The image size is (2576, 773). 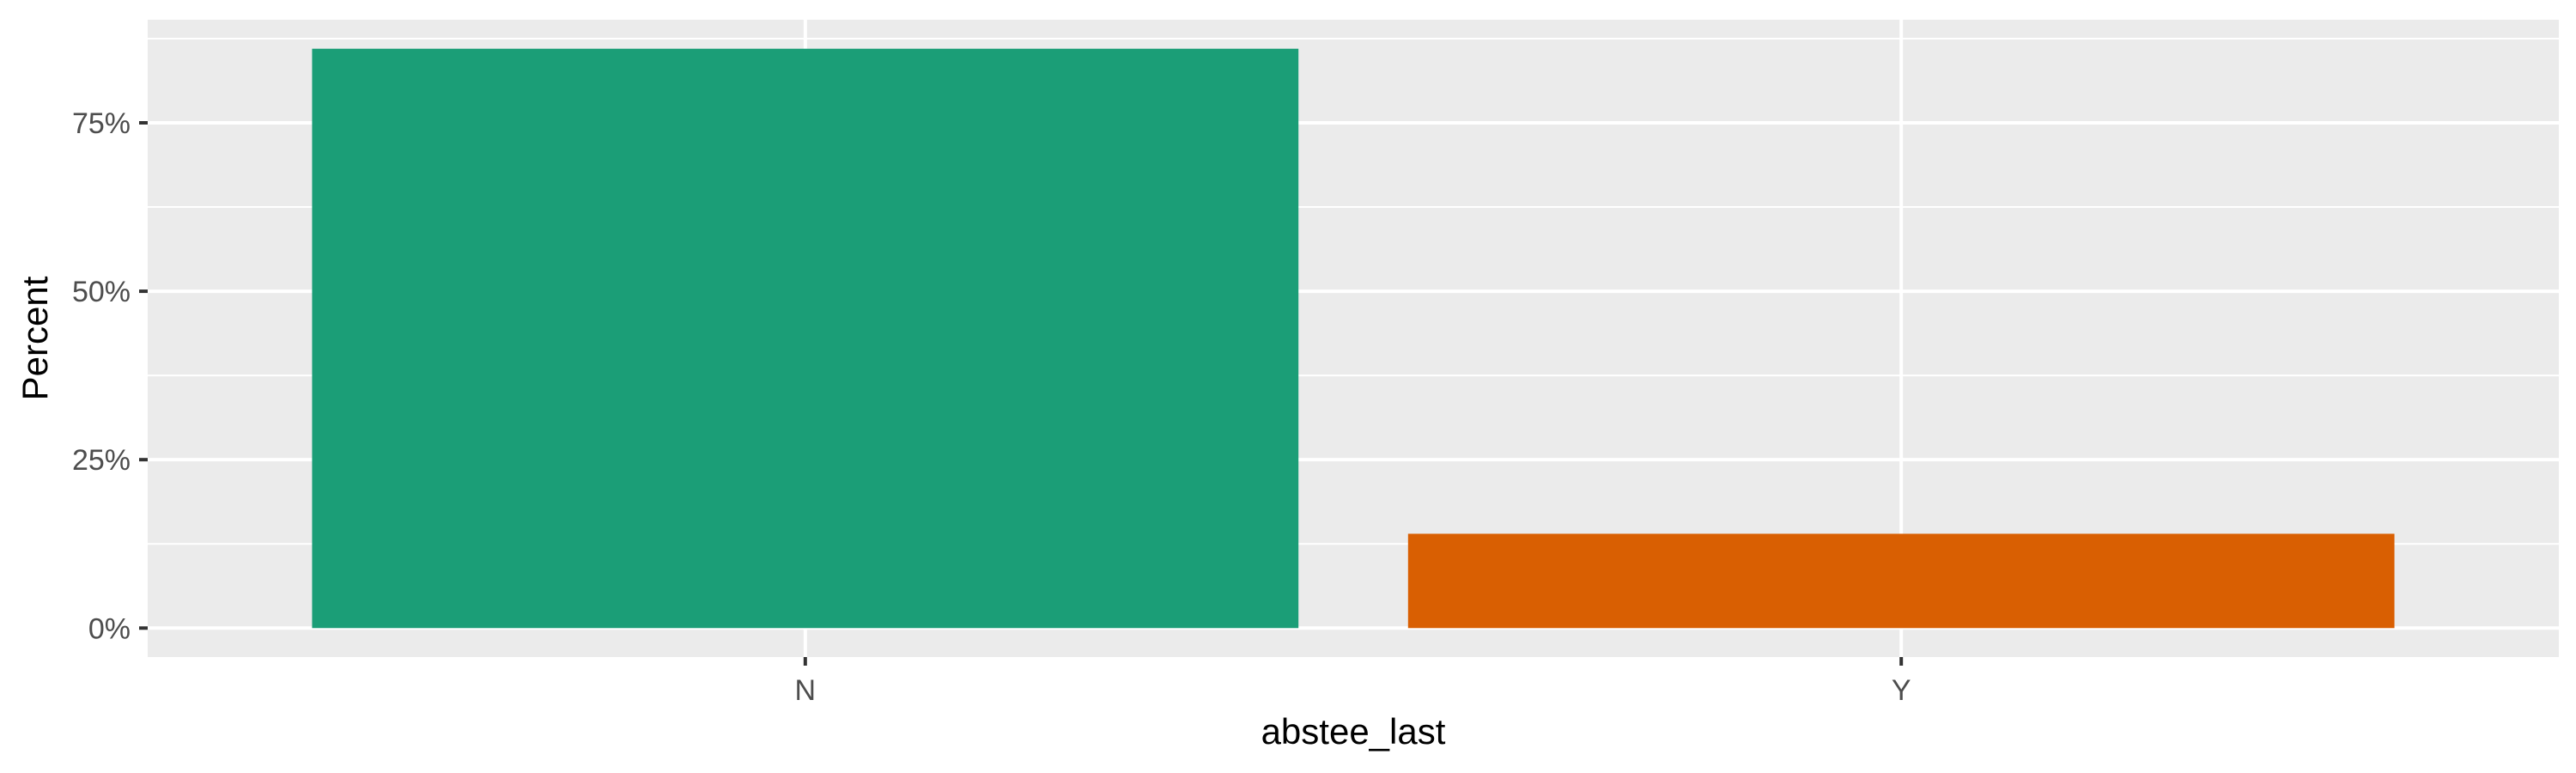 What do you see at coordinates (1353, 731) in the screenshot?
I see `x-axis-title: abstee_last` at bounding box center [1353, 731].